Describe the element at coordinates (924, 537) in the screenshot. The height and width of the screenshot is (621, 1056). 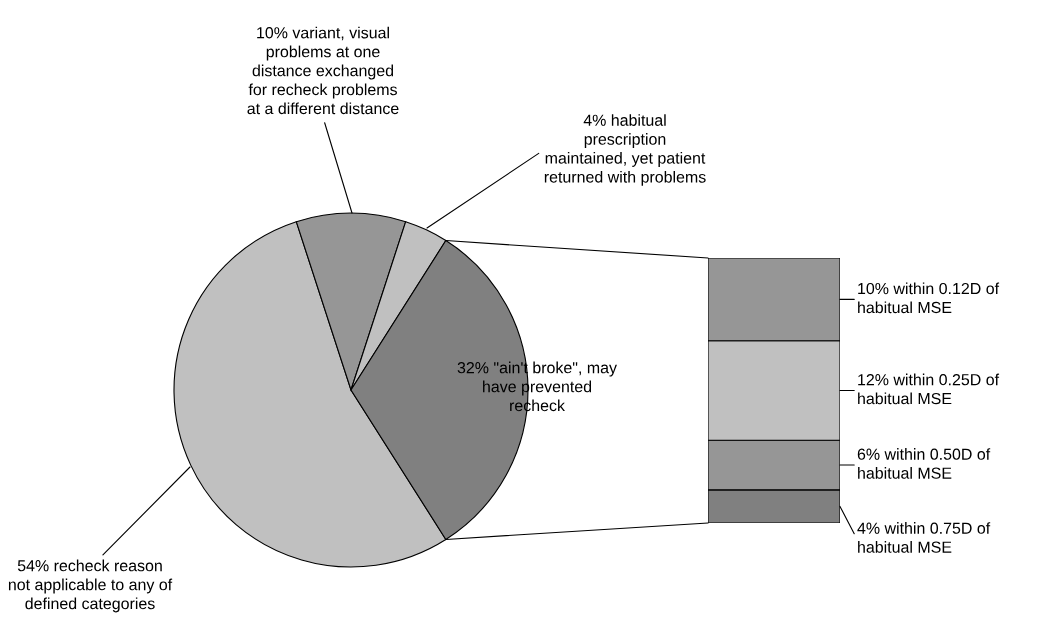
I see `data-label: 4% within 0.75D of habitual MSE` at that location.